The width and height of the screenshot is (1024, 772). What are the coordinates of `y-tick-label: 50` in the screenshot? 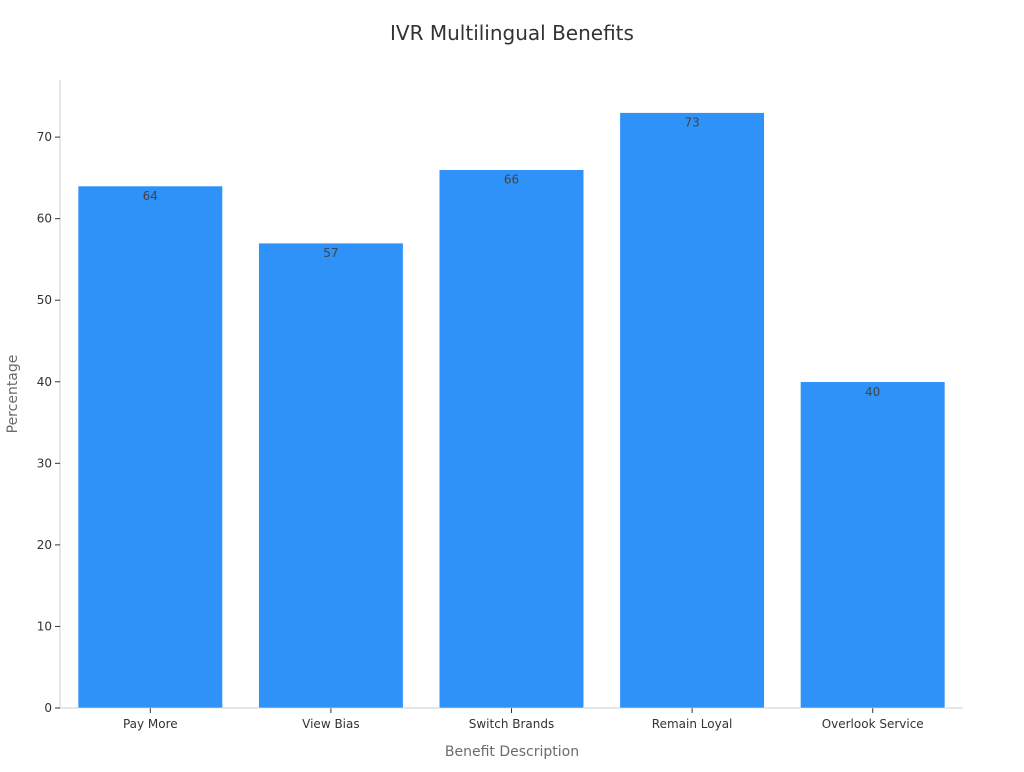 It's located at (44, 300).